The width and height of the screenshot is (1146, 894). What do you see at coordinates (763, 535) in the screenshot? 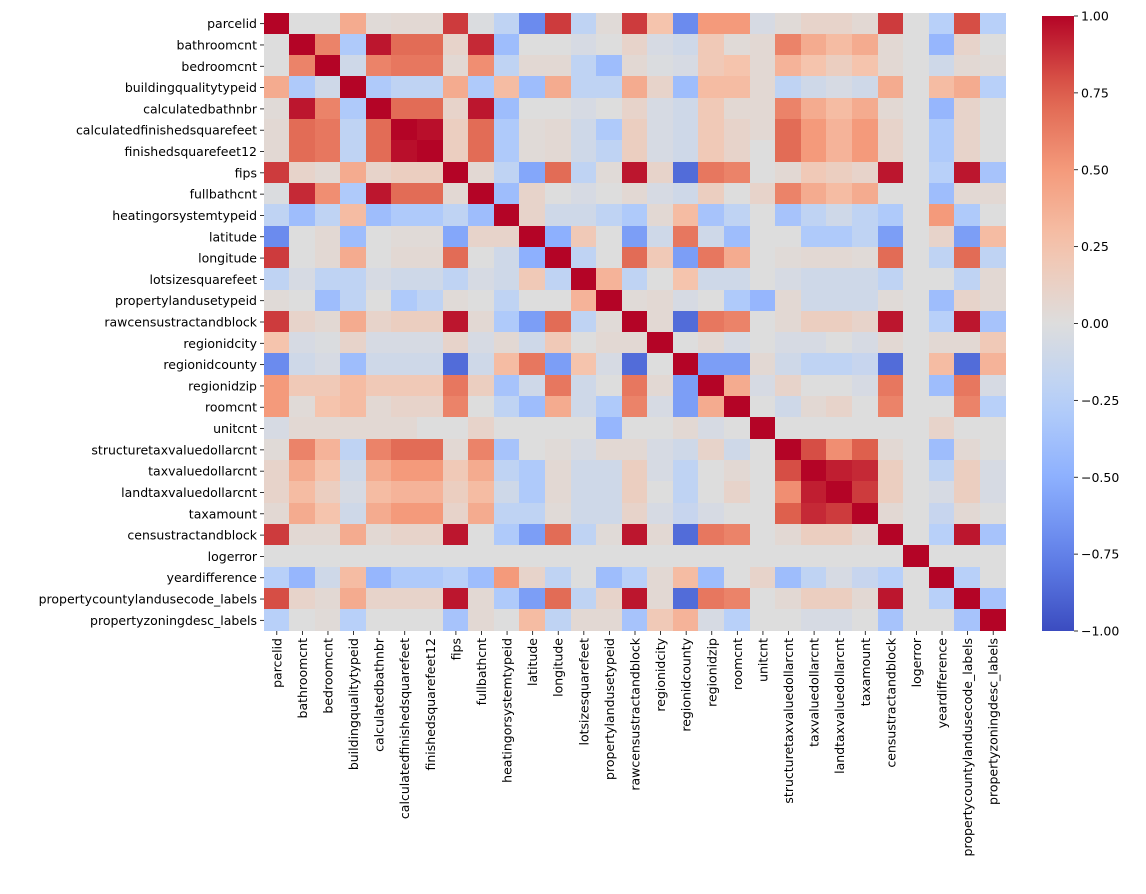
I see `heatmap-cell-censustractandblock-unitcnt` at bounding box center [763, 535].